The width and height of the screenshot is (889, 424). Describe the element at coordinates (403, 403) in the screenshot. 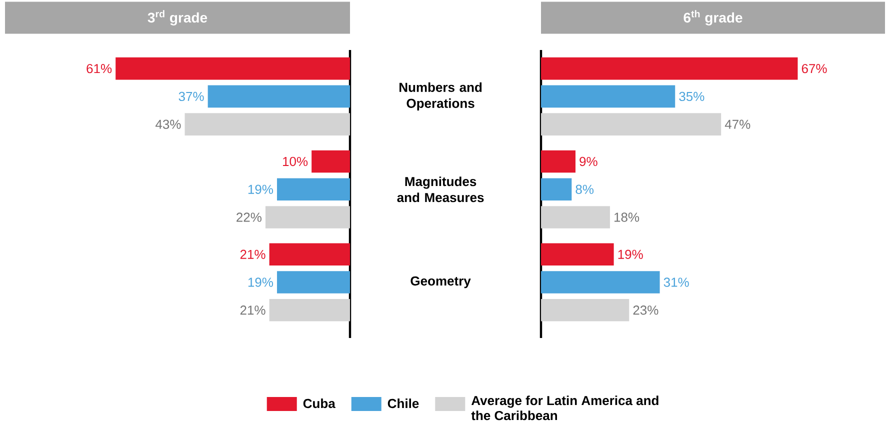

I see `legend-label: Chile` at that location.